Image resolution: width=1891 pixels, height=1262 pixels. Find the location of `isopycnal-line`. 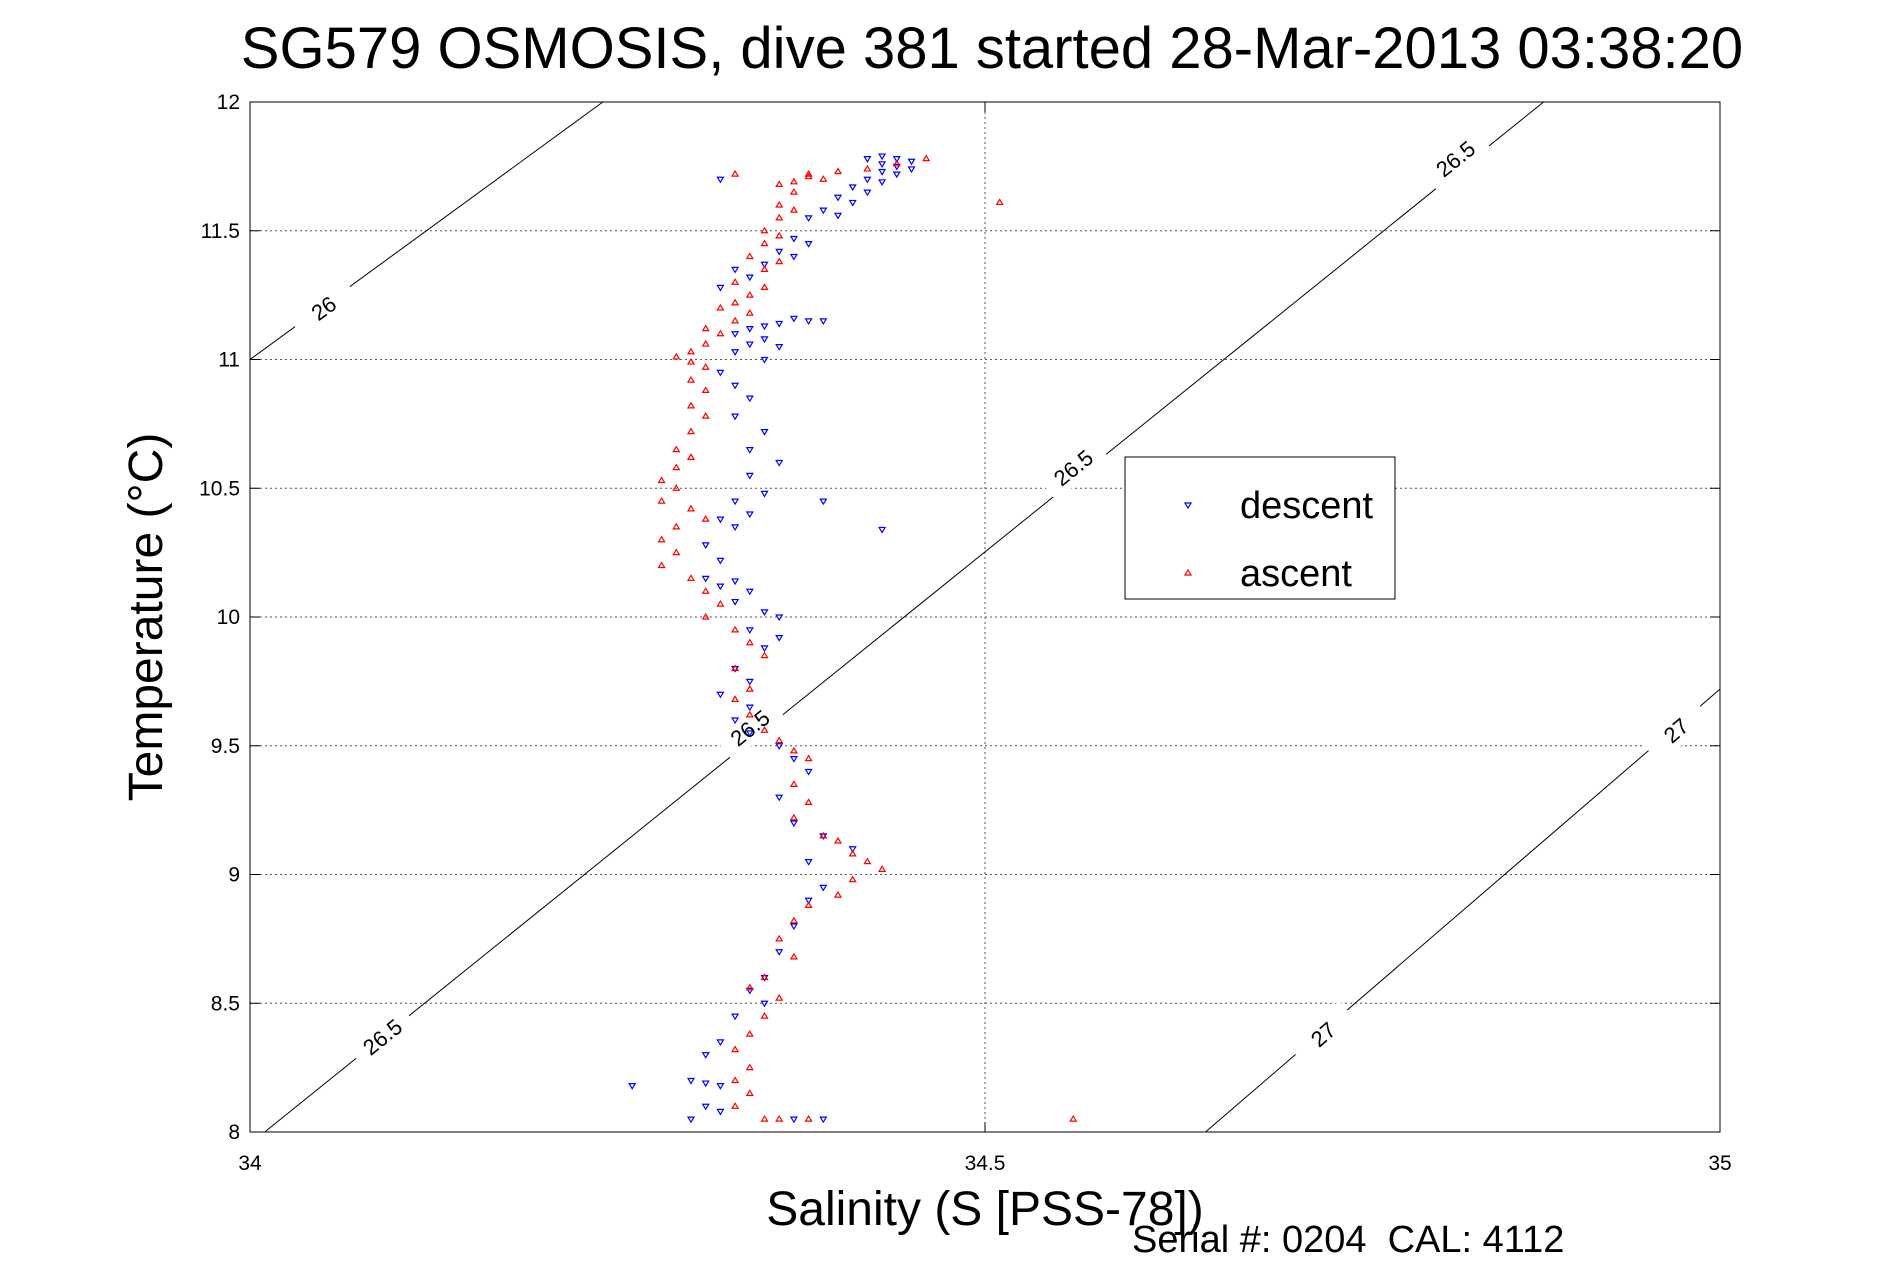

isopycnal-line is located at coordinates (1463, 910).